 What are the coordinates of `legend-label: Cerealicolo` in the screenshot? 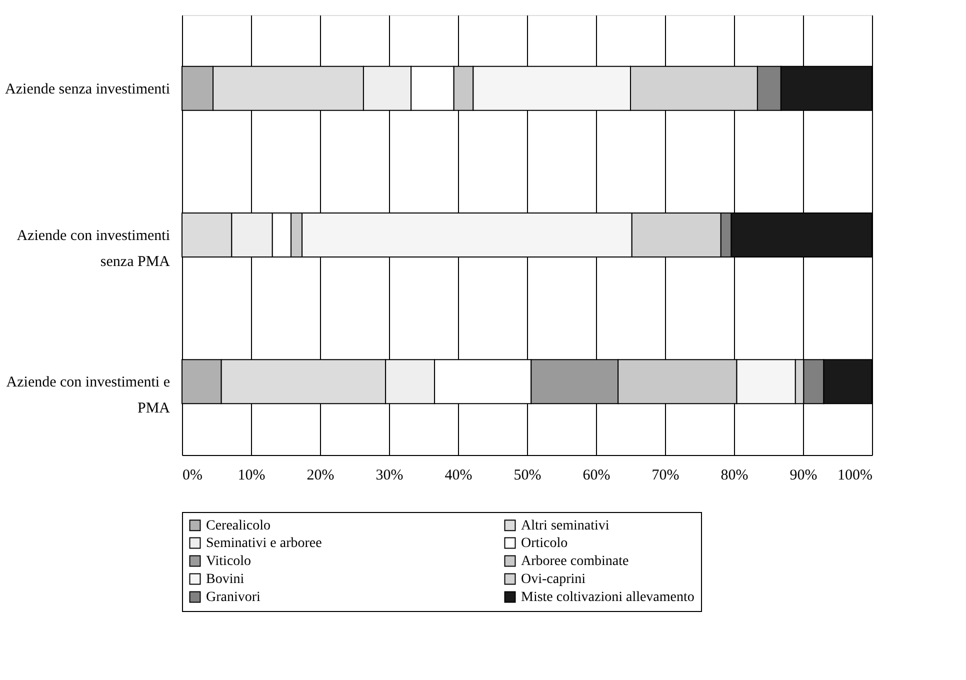 It's located at (238, 526).